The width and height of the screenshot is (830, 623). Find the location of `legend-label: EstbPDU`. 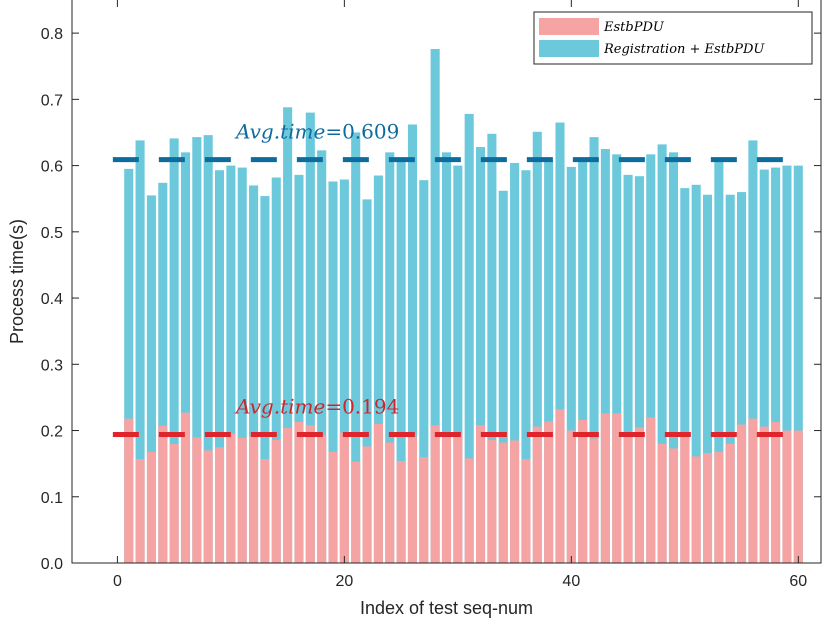

legend-label: EstbPDU is located at coordinates (634, 27).